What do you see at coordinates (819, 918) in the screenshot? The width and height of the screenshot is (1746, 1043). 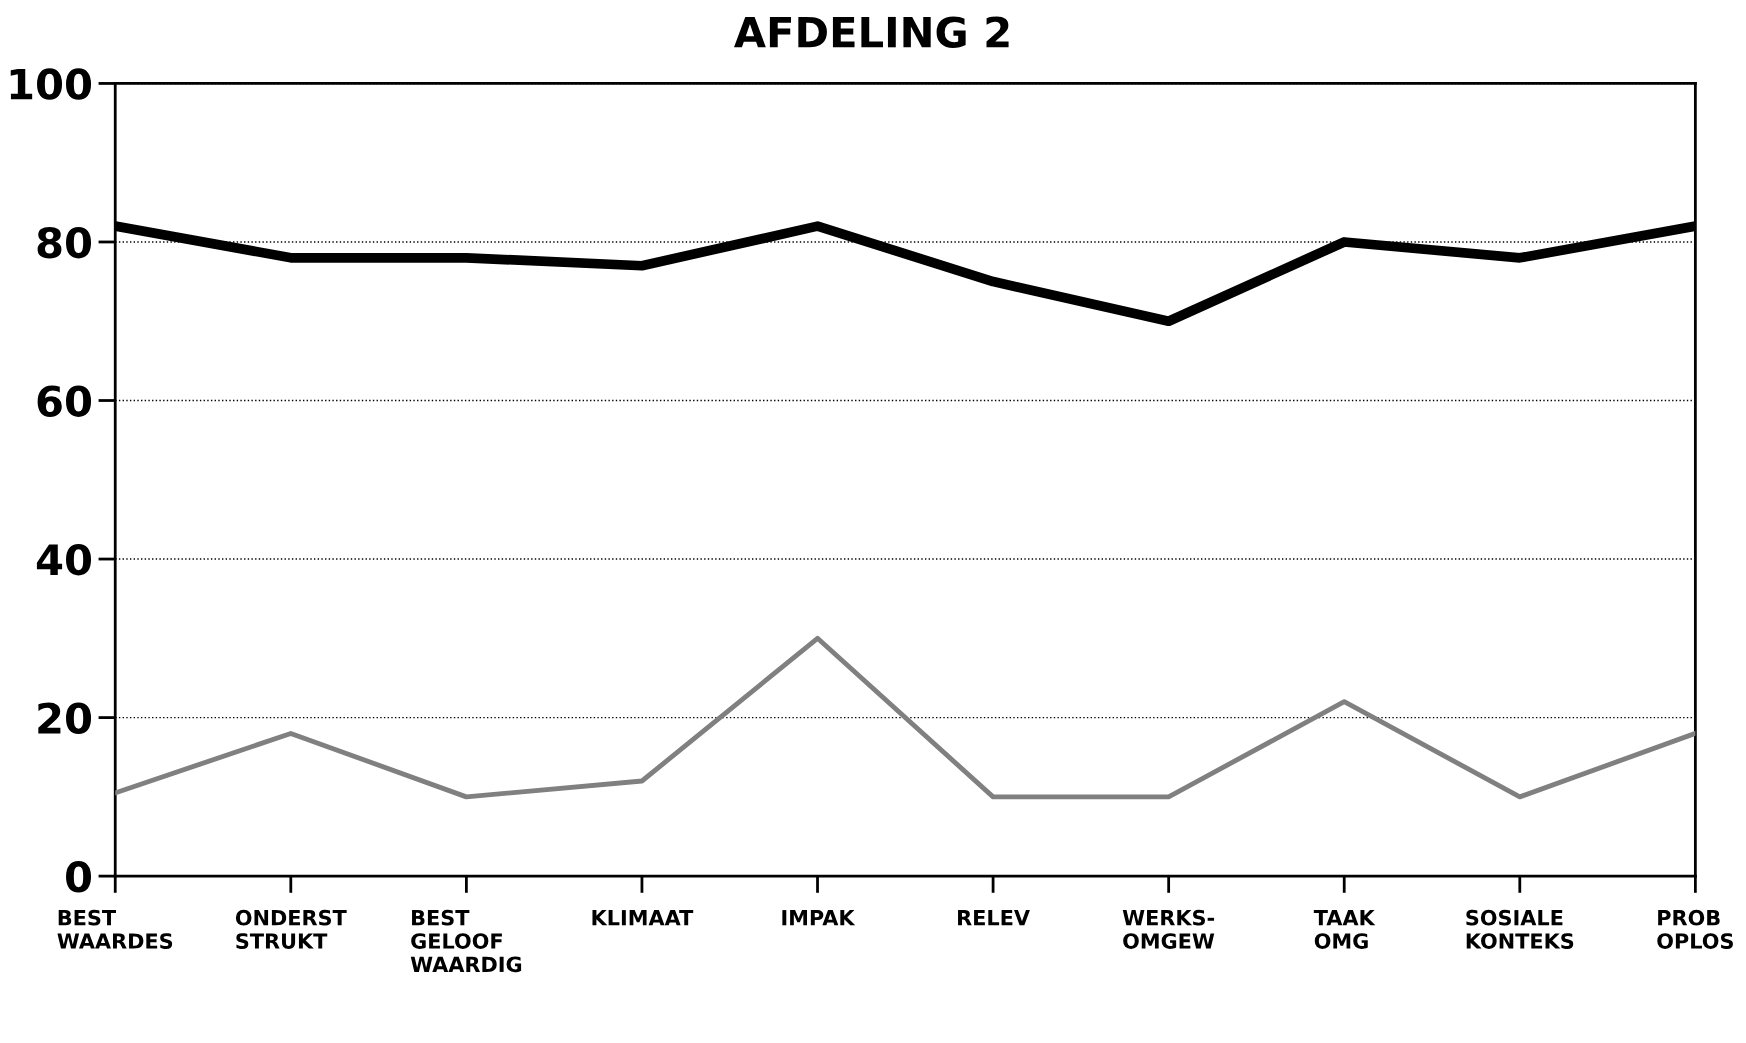 I see `x-tick-label: IMPAK` at bounding box center [819, 918].